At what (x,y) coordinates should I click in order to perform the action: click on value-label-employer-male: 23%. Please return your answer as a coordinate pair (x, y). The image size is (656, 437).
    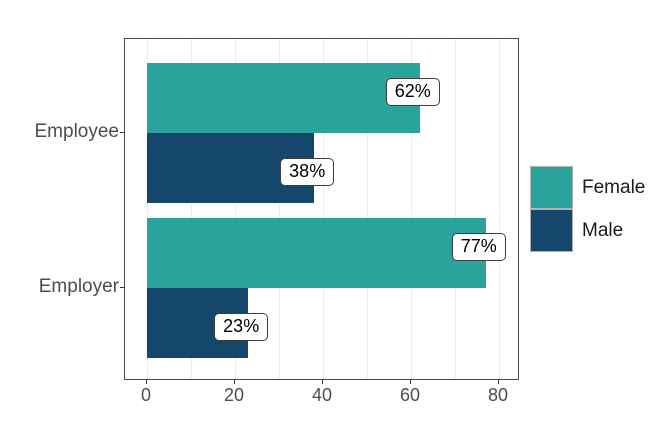
    Looking at the image, I should click on (241, 327).